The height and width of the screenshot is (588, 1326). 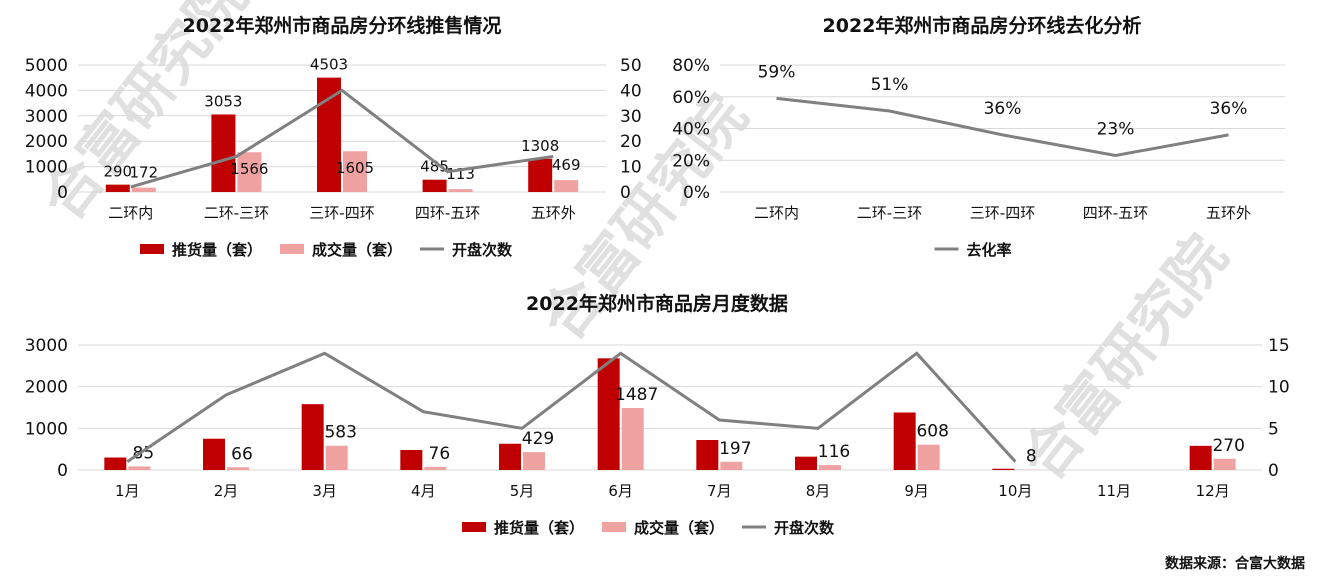 I want to click on y2-tick-label: 30, so click(x=631, y=117).